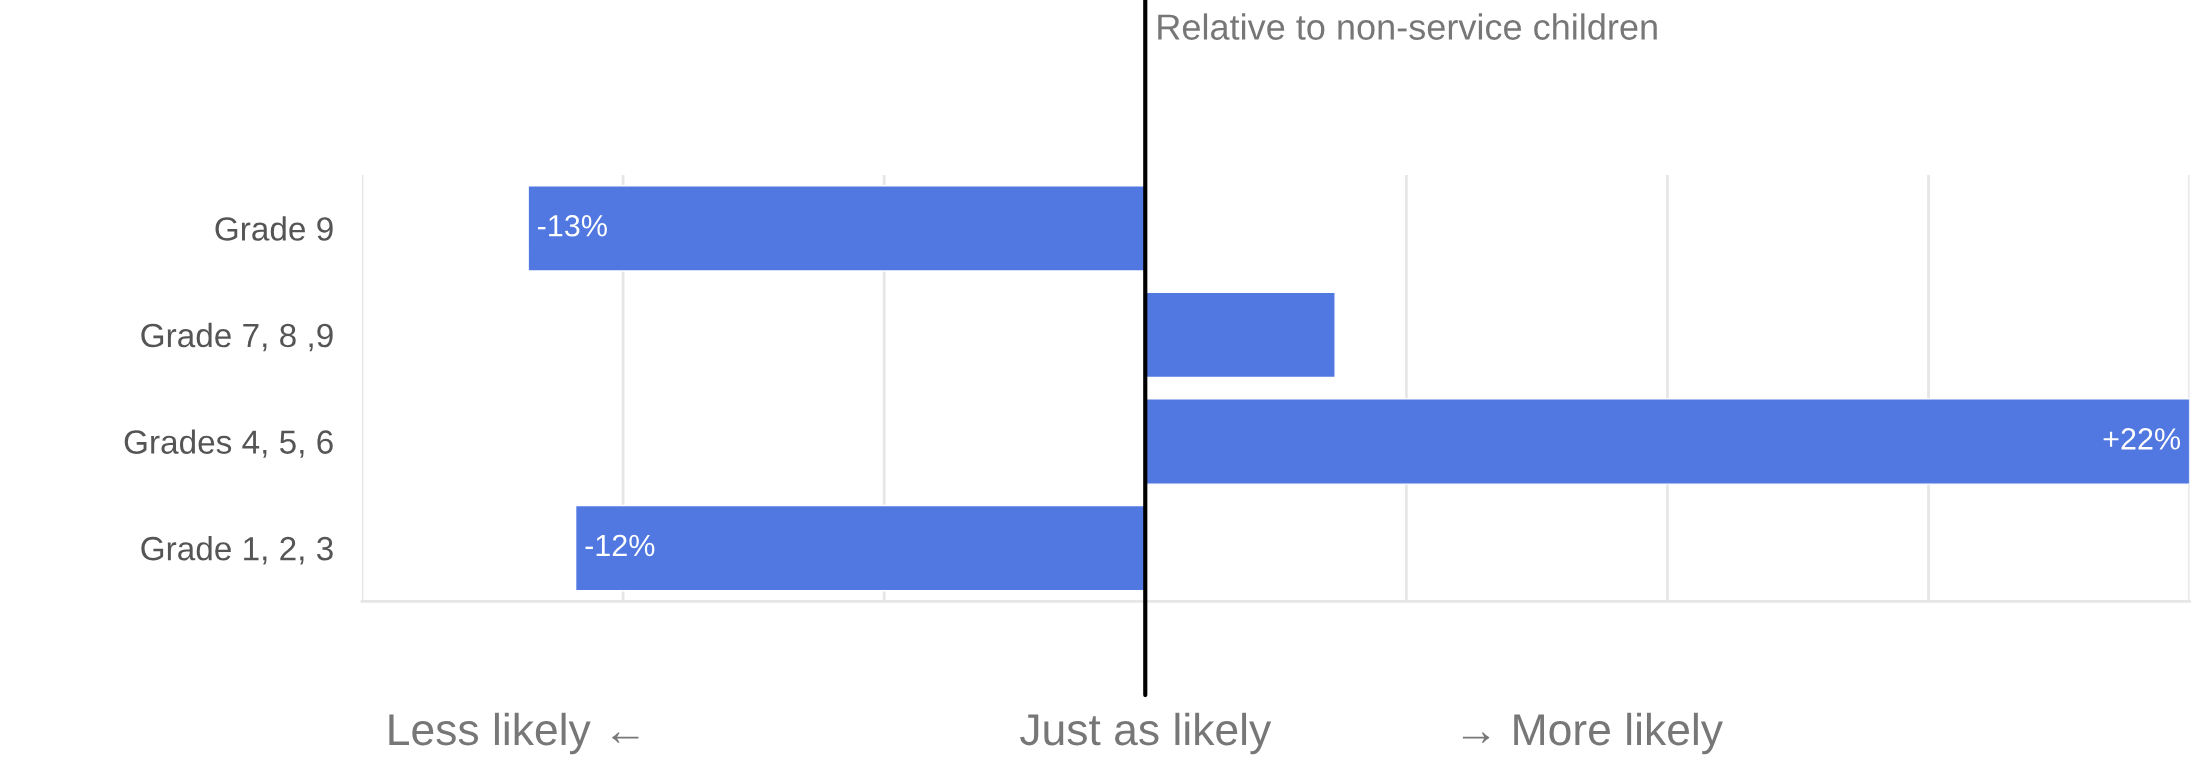 Image resolution: width=2194 pixels, height=768 pixels. What do you see at coordinates (1592, 733) in the screenshot?
I see `text: → More likely` at bounding box center [1592, 733].